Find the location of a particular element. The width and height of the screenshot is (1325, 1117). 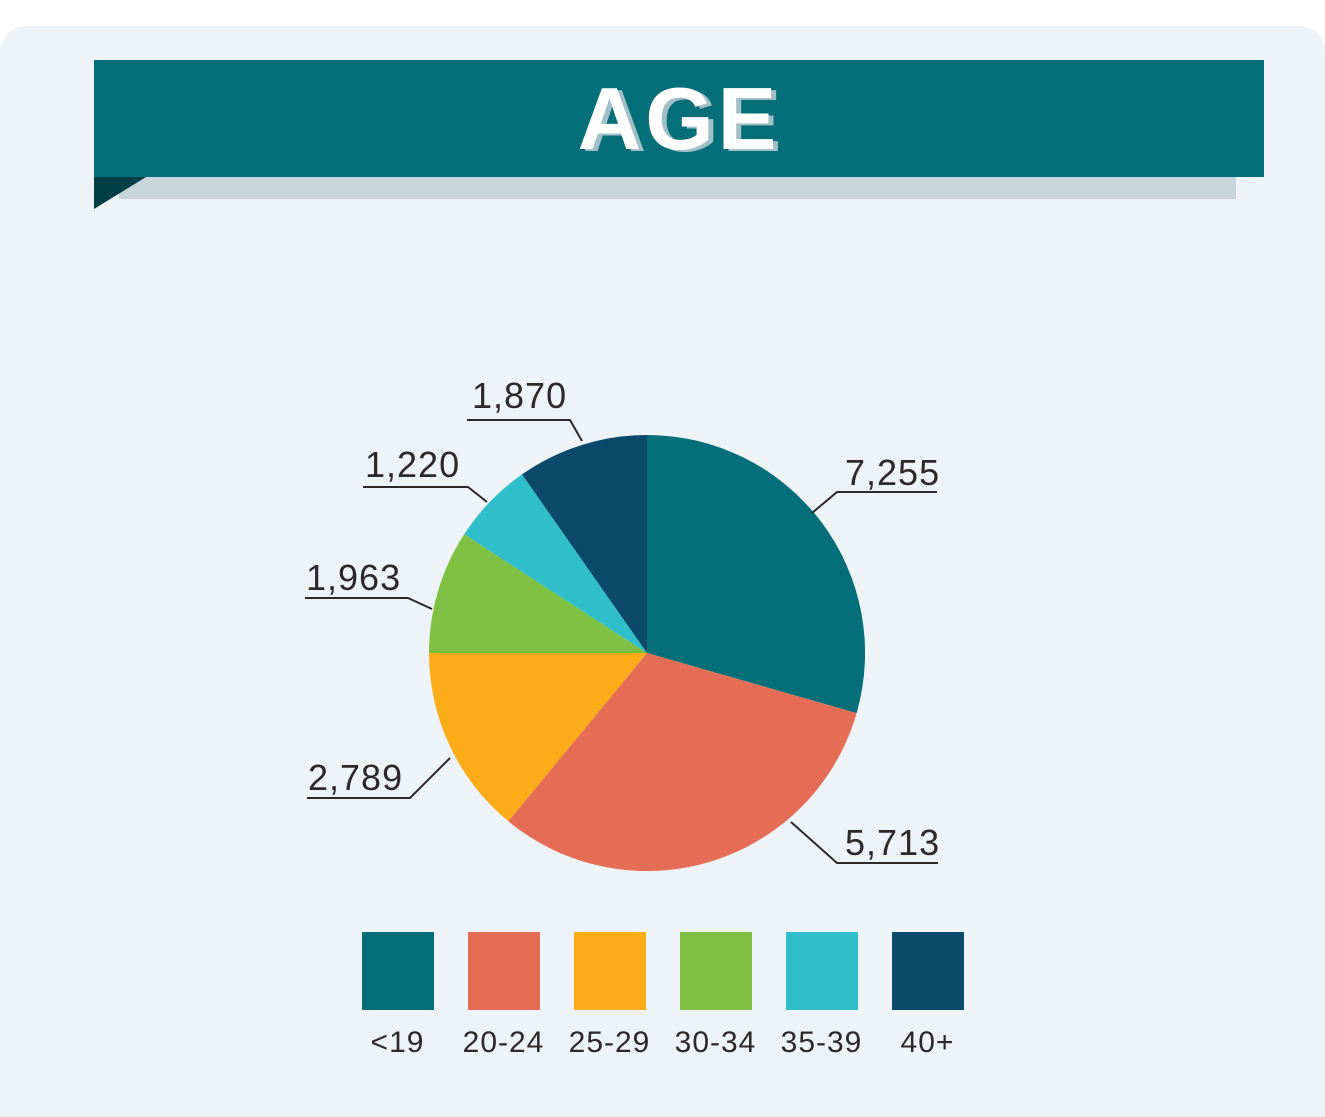

legend-item: 40+ is located at coordinates (927, 996).